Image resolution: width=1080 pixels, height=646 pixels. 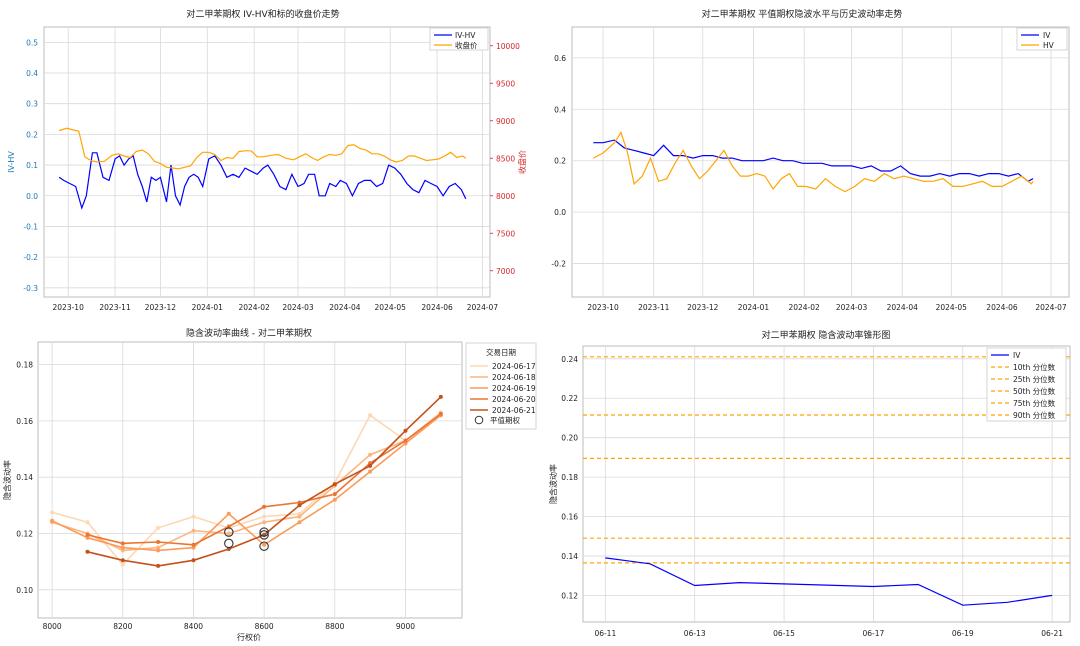 I want to click on y-tick-label: 0.4, so click(x=32, y=73).